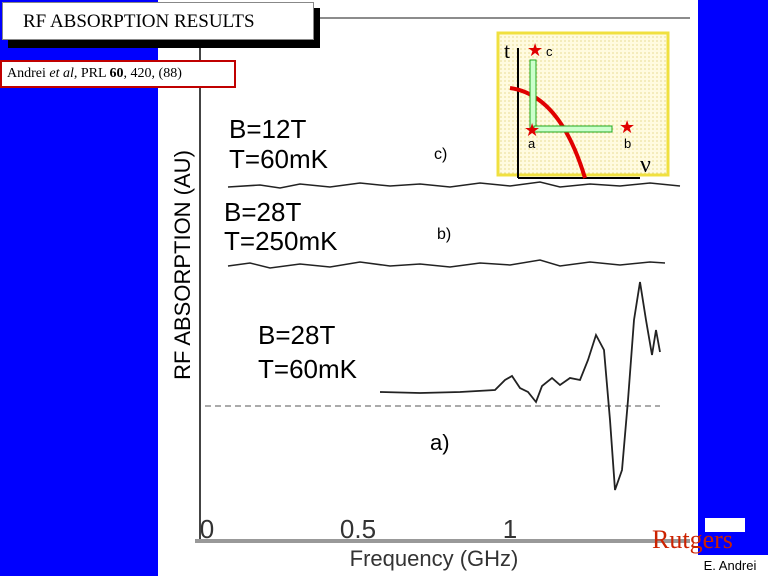 This screenshot has height=576, width=768. What do you see at coordinates (507, 50) in the screenshot?
I see `inset-t-label: t` at bounding box center [507, 50].